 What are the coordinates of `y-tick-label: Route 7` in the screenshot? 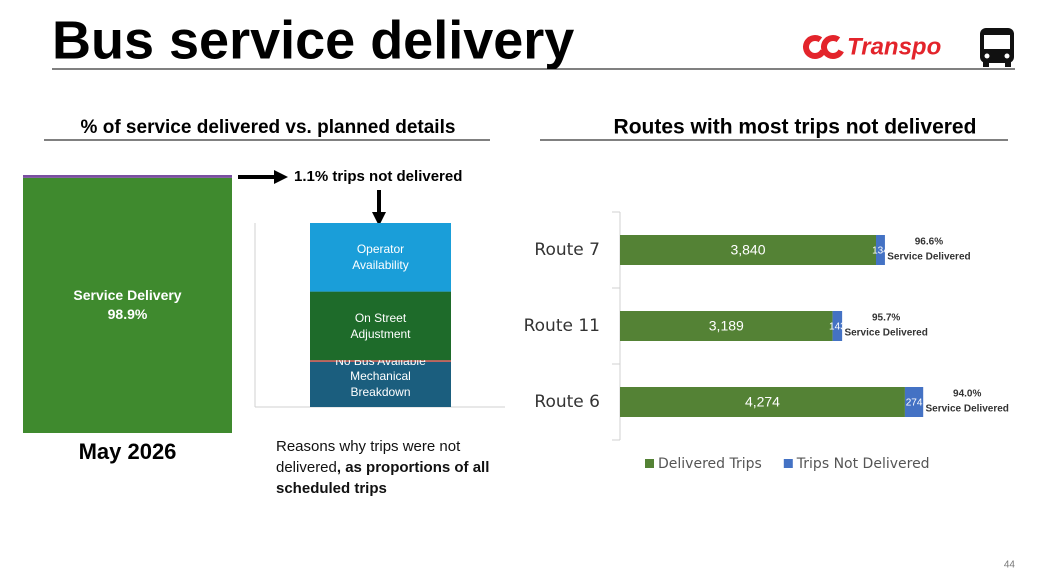 It's located at (567, 250).